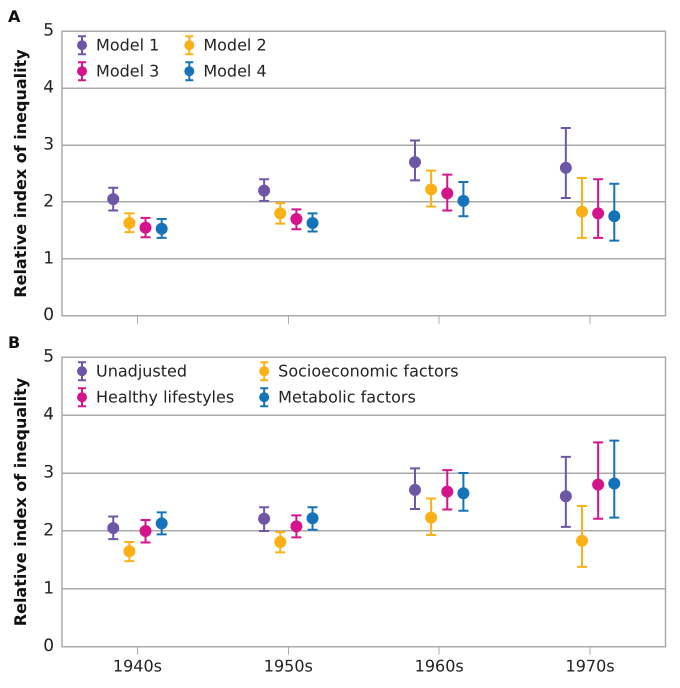  I want to click on legend-label: Socioeconomic factors, so click(368, 370).